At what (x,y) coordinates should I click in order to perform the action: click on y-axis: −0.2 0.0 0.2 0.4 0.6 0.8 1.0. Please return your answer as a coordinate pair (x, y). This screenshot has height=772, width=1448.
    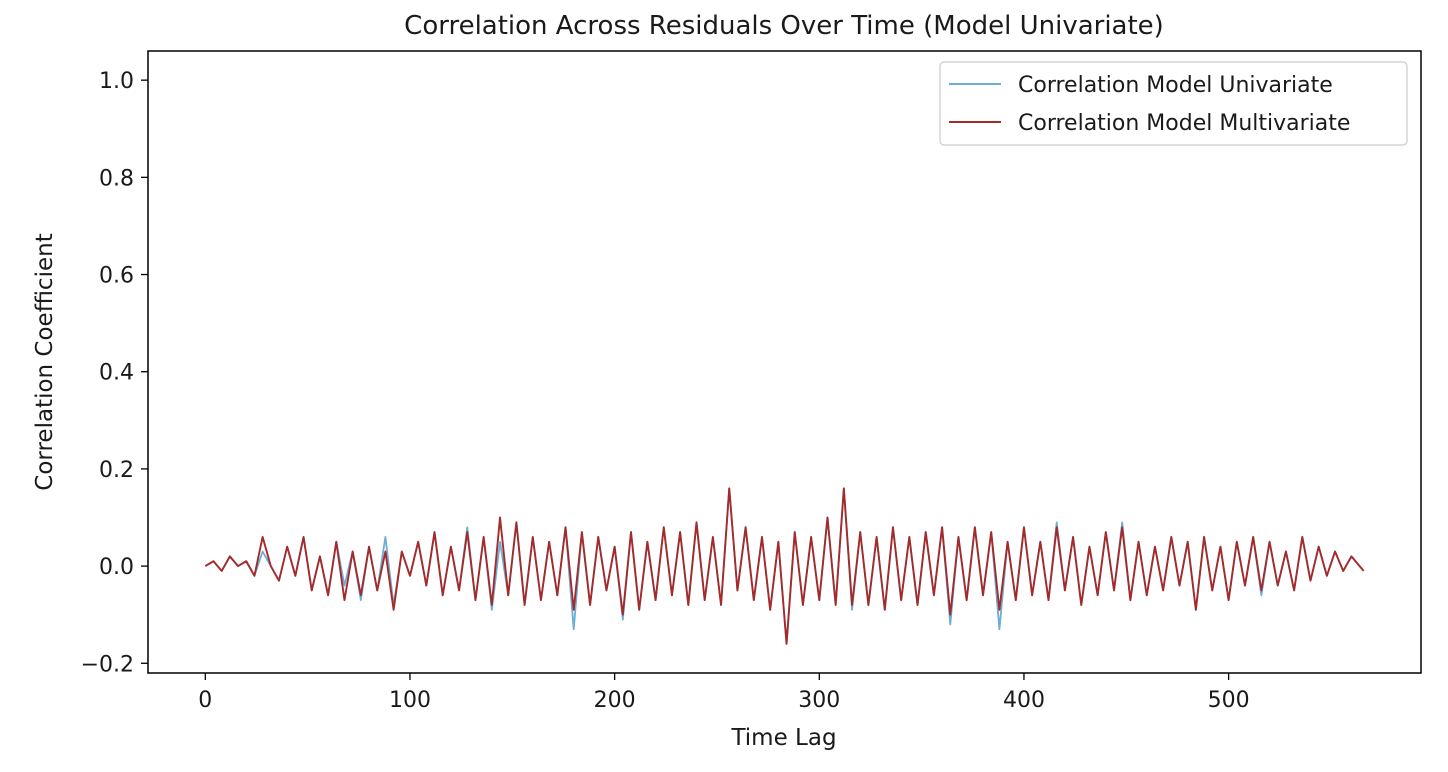
    Looking at the image, I should click on (114, 373).